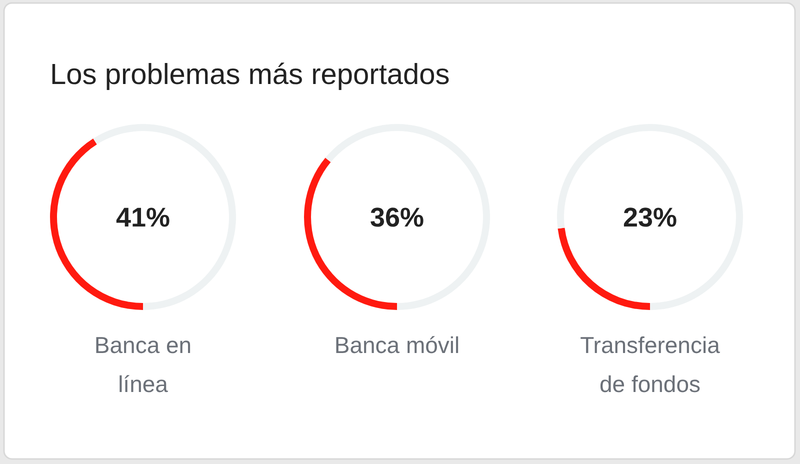 This screenshot has height=464, width=800. What do you see at coordinates (650, 364) in the screenshot?
I see `slice-label: Transferencia de fondos` at bounding box center [650, 364].